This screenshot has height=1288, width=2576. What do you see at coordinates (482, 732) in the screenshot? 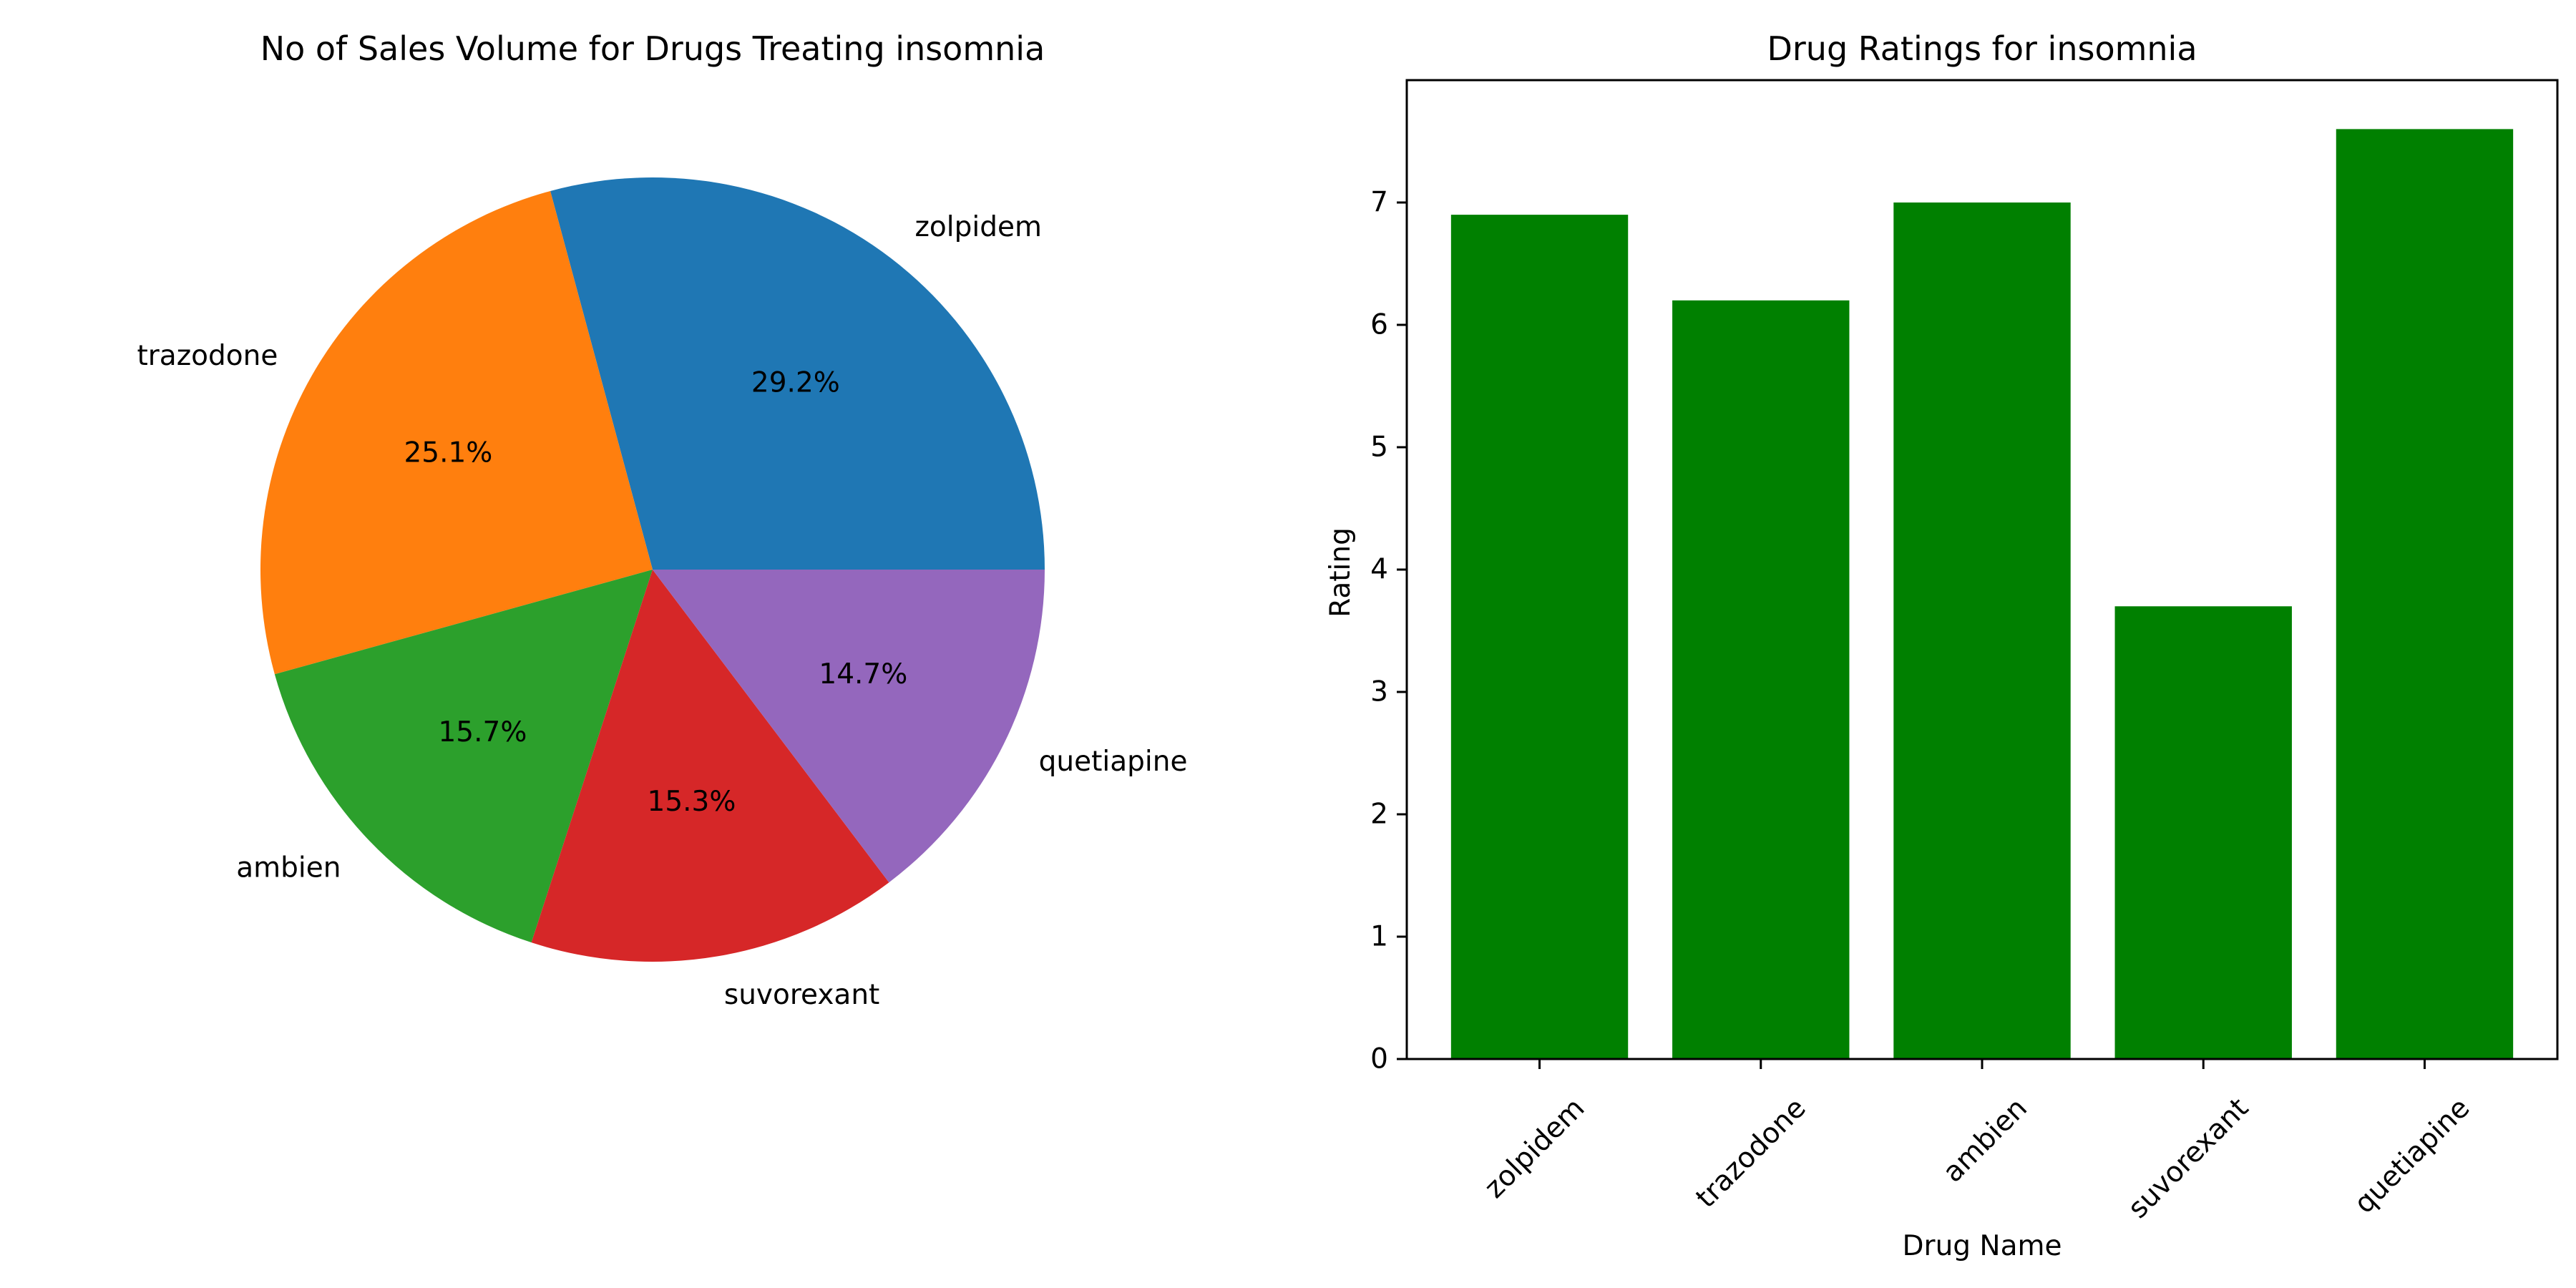
I see `pie-percent-ambien: 15.7%` at bounding box center [482, 732].